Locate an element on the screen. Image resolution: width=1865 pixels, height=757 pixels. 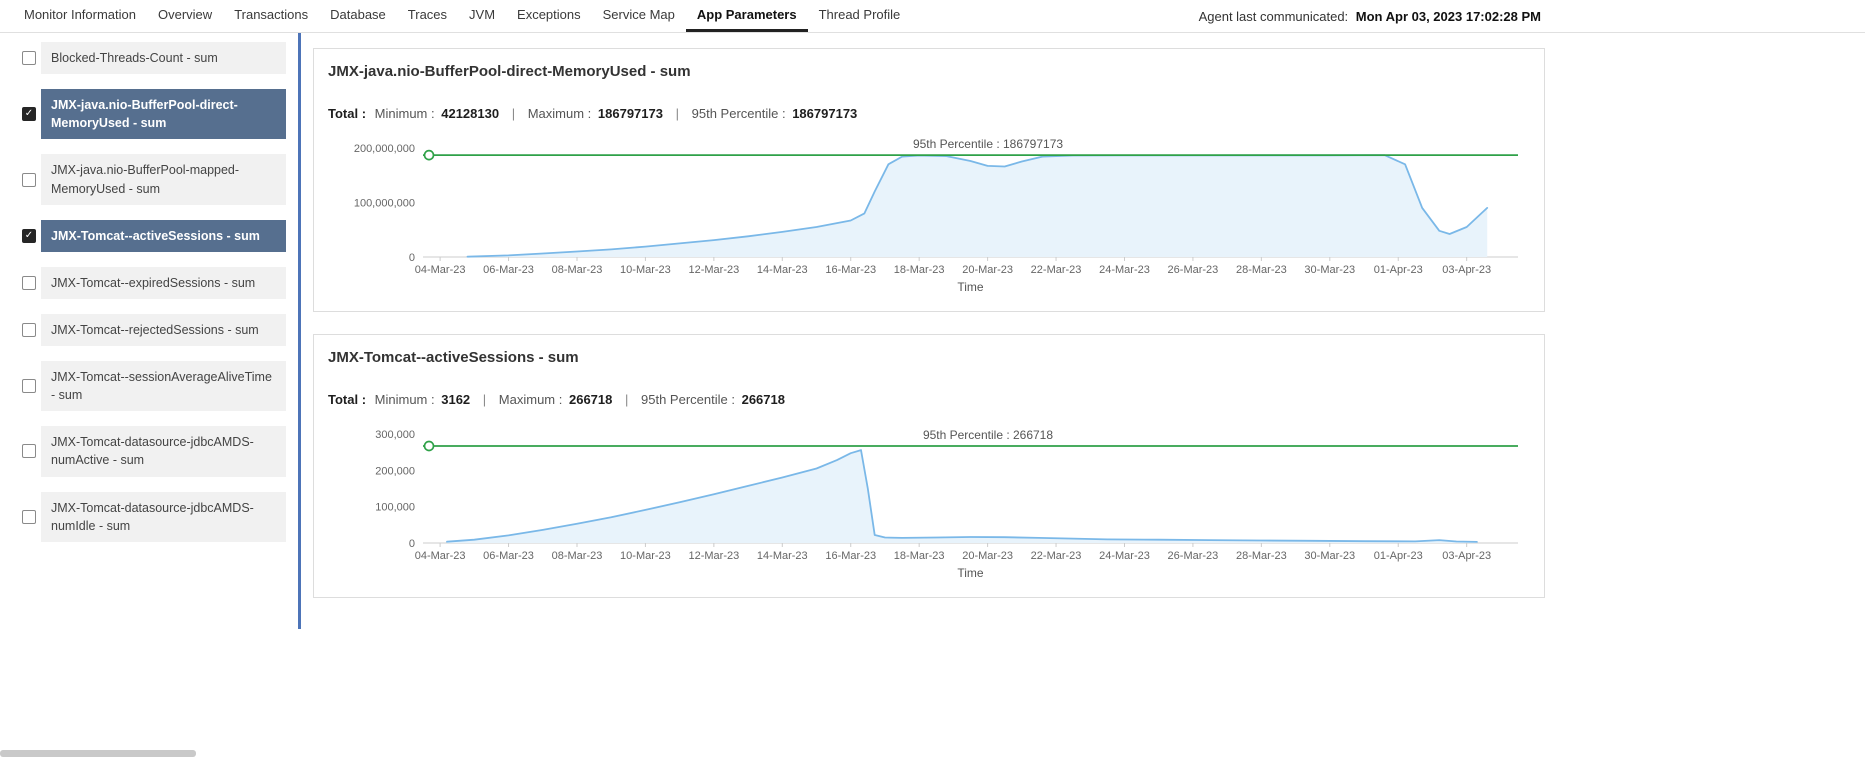
nav-tab-service-map: Service Map is located at coordinates (639, 16).